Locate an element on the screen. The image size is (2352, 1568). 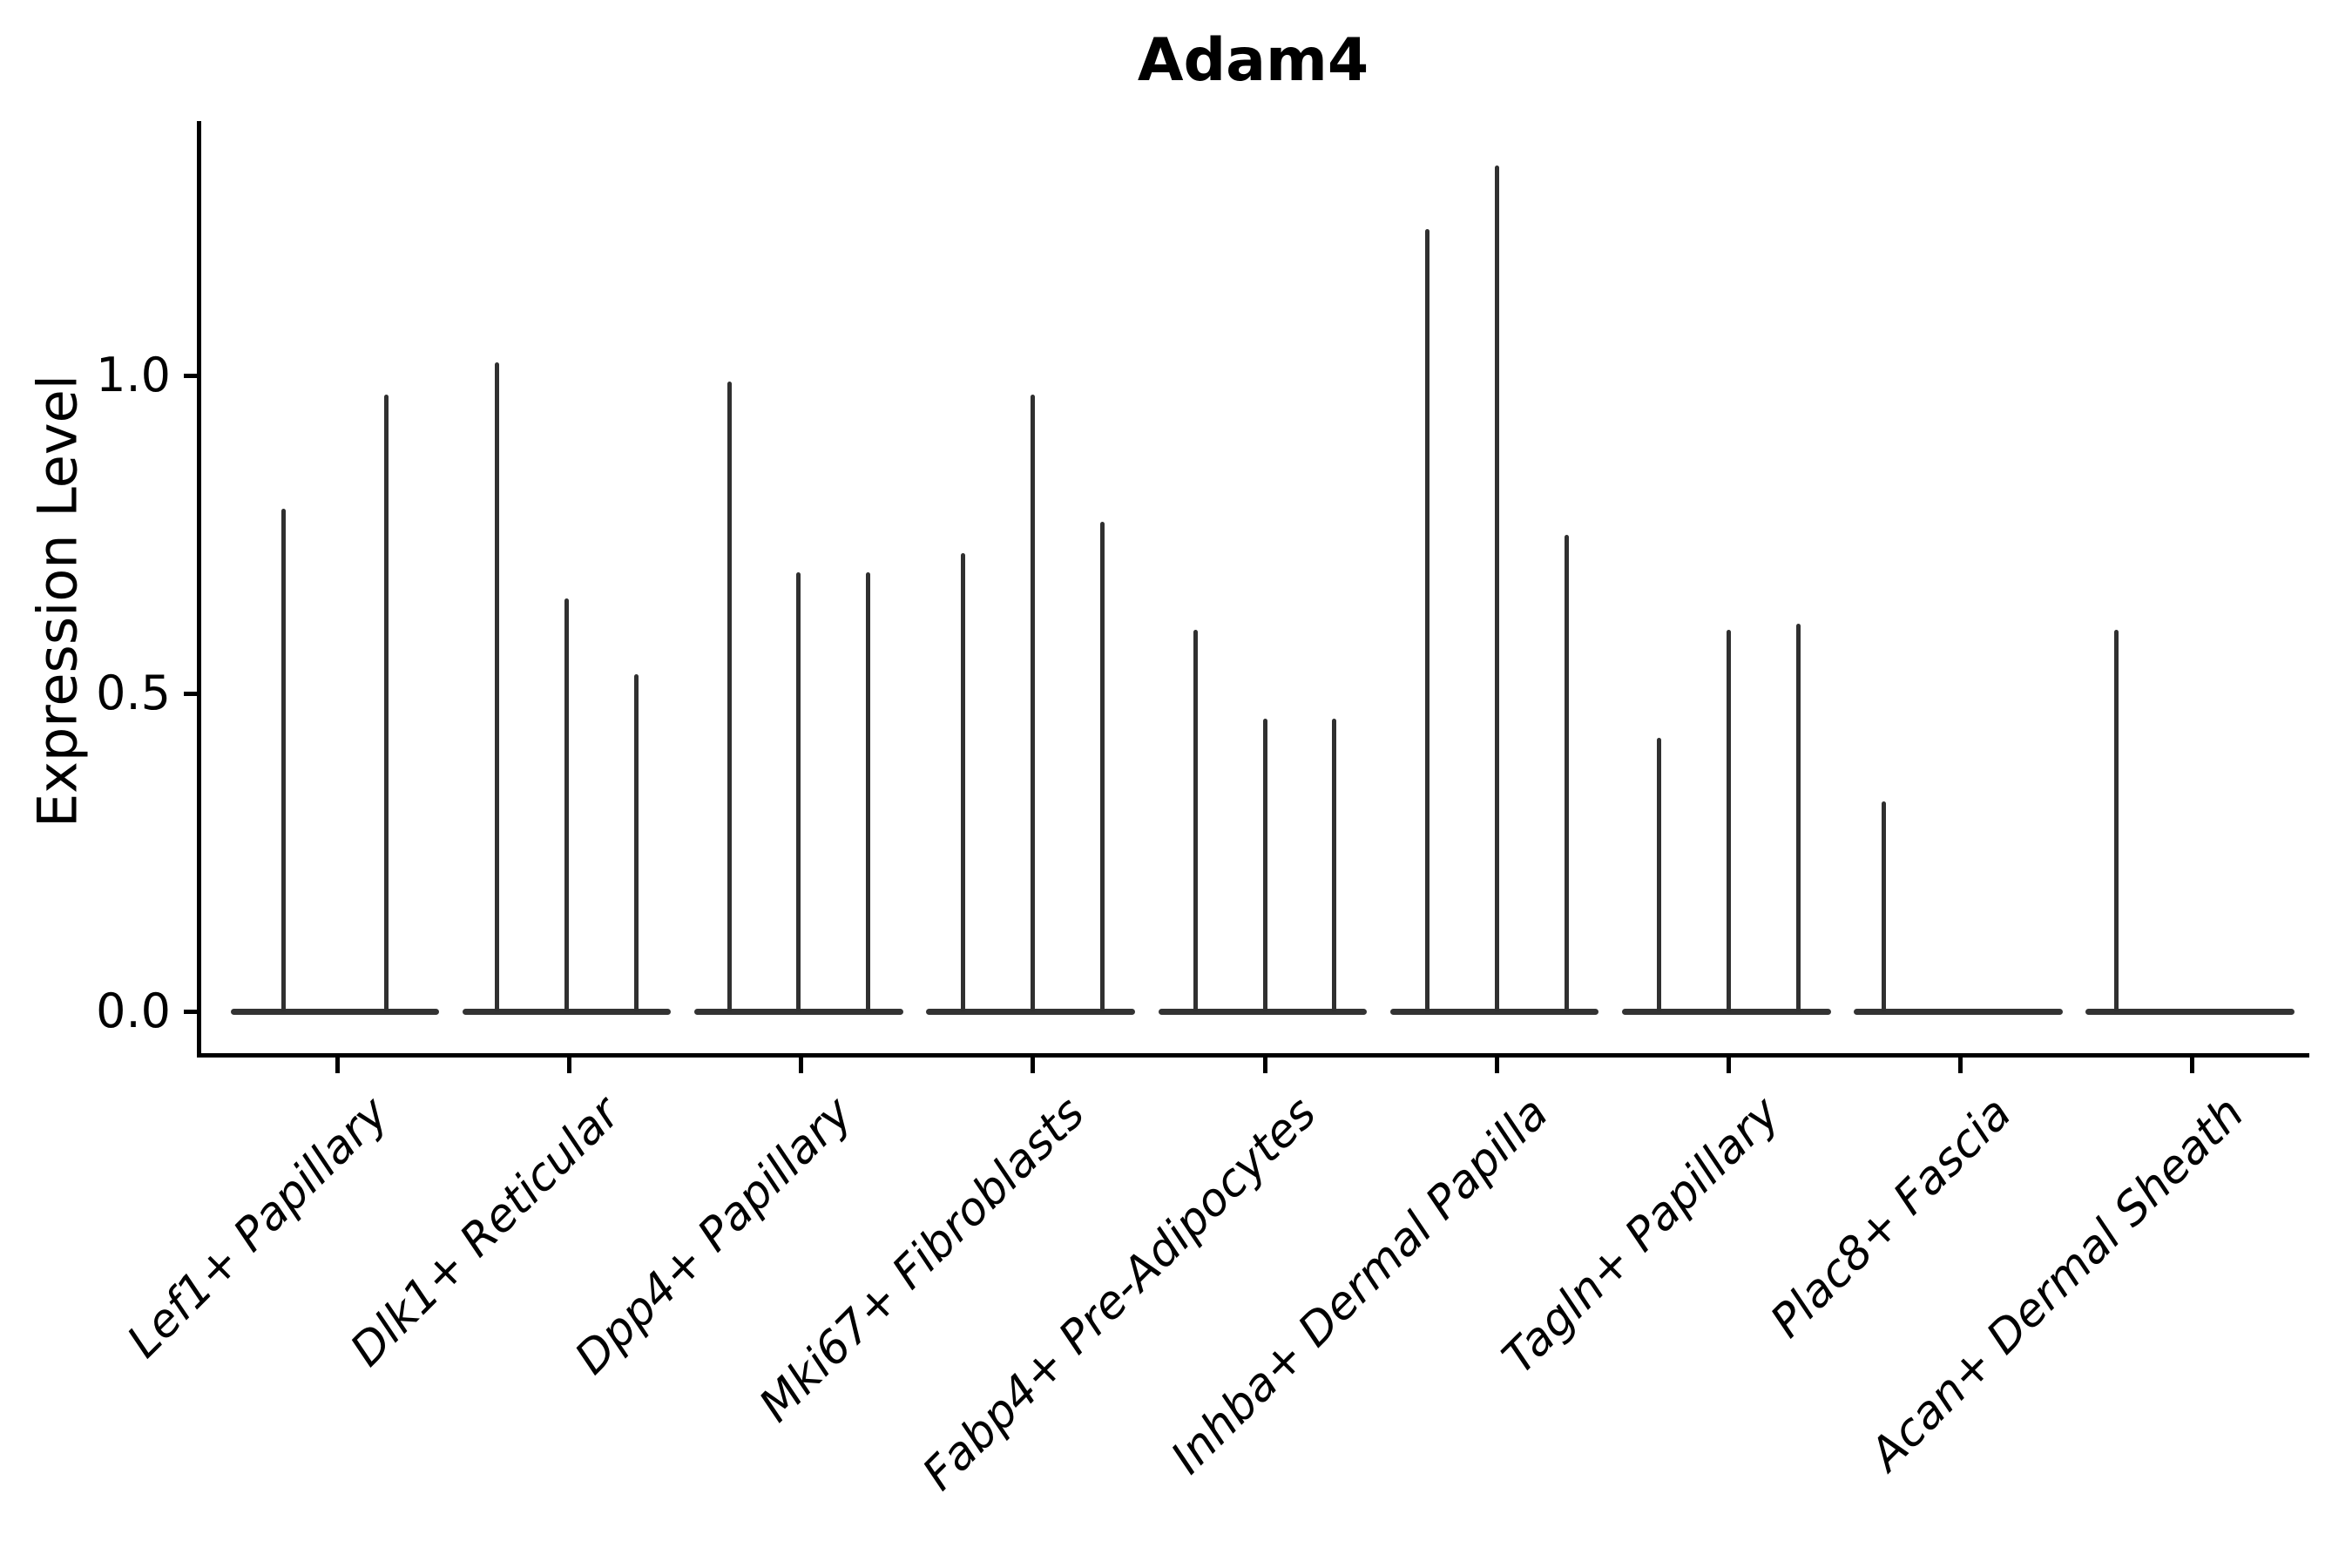
chart-title: Adam4 is located at coordinates (1253, 61).